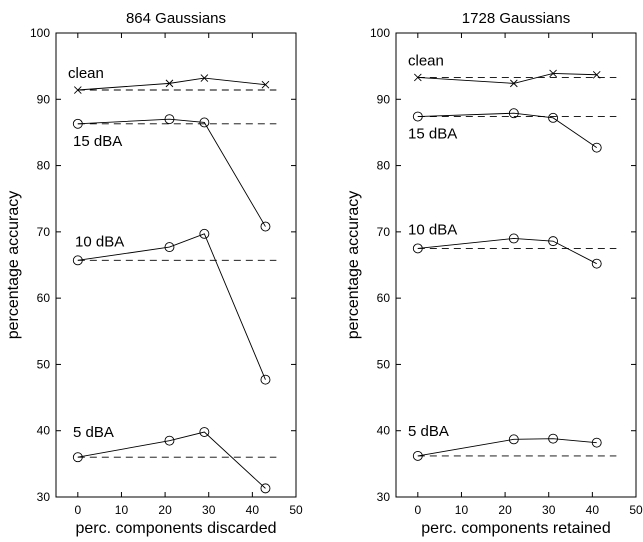 This screenshot has width=643, height=542. Describe the element at coordinates (122, 510) in the screenshot. I see `x-tick-label: 10` at that location.